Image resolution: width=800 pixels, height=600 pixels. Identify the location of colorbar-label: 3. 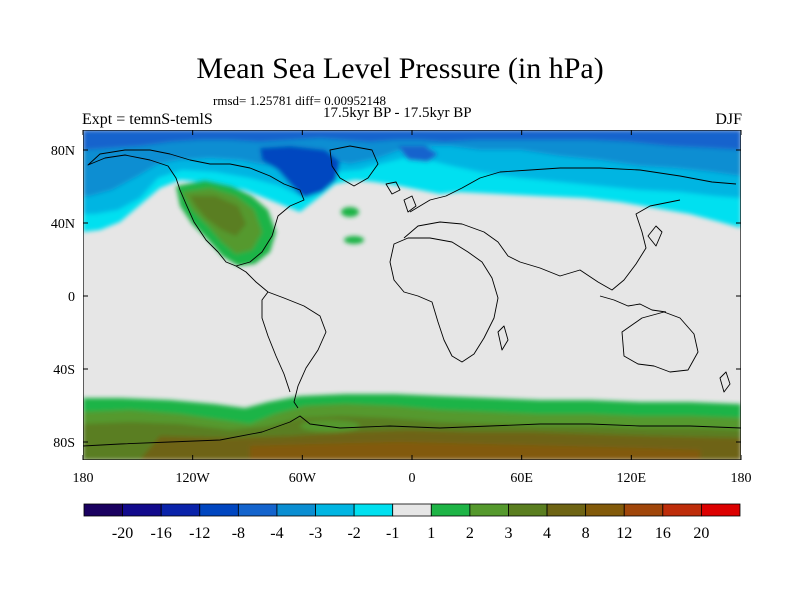
(508, 533).